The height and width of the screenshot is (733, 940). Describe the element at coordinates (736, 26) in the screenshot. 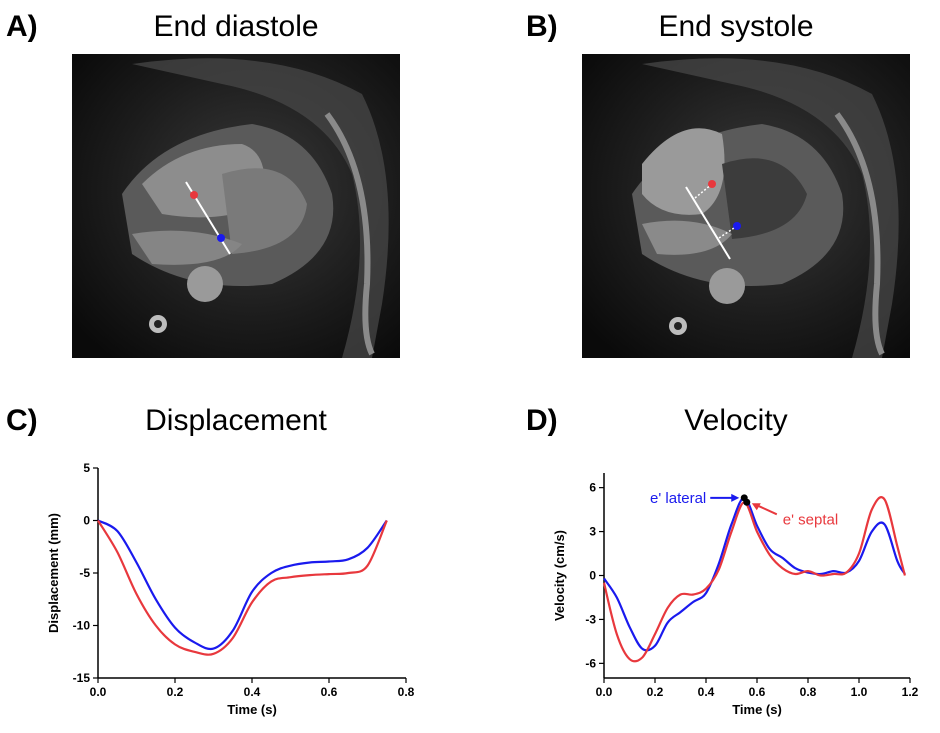

I see `panel-b-title: End systole` at that location.